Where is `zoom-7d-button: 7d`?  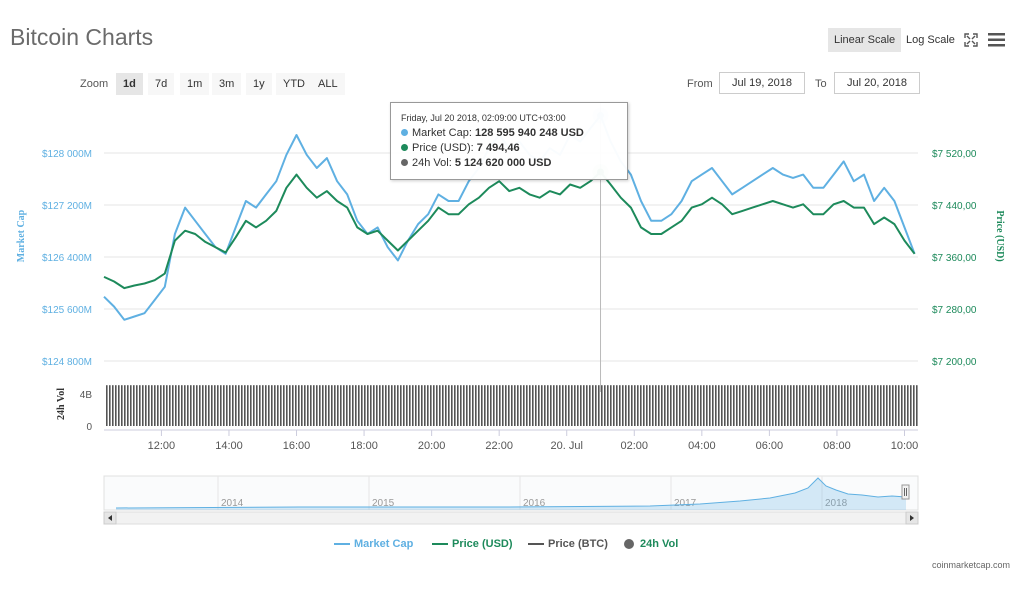
zoom-7d-button: 7d is located at coordinates (161, 84).